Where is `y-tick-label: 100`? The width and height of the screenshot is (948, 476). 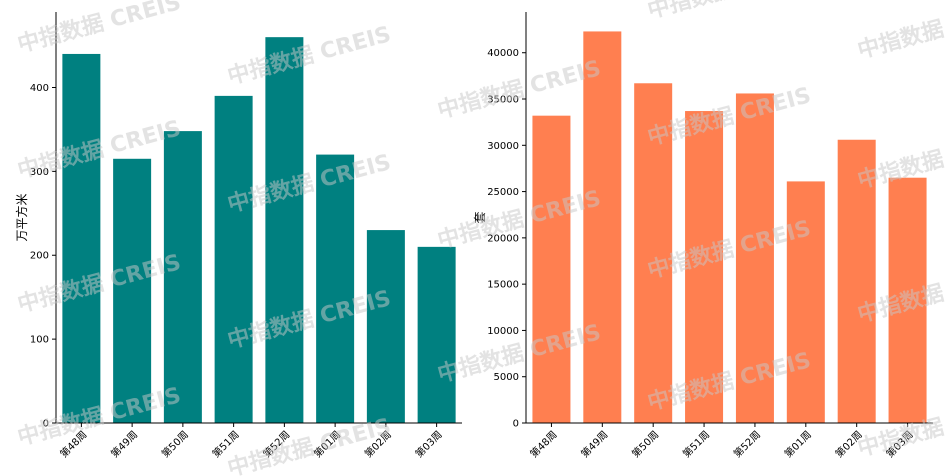 y-tick-label: 100 is located at coordinates (39, 340).